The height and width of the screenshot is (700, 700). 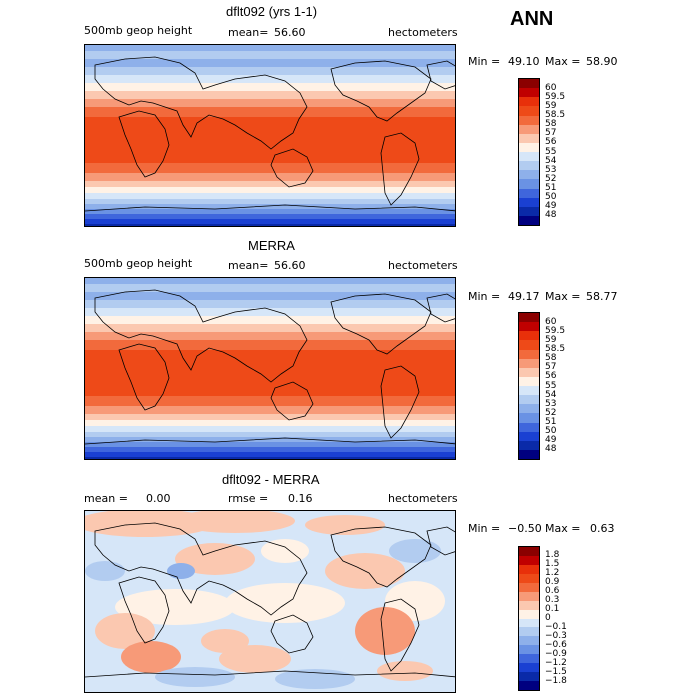 I want to click on panel1-title: dflt092 (yrs 1-1), so click(x=272, y=11).